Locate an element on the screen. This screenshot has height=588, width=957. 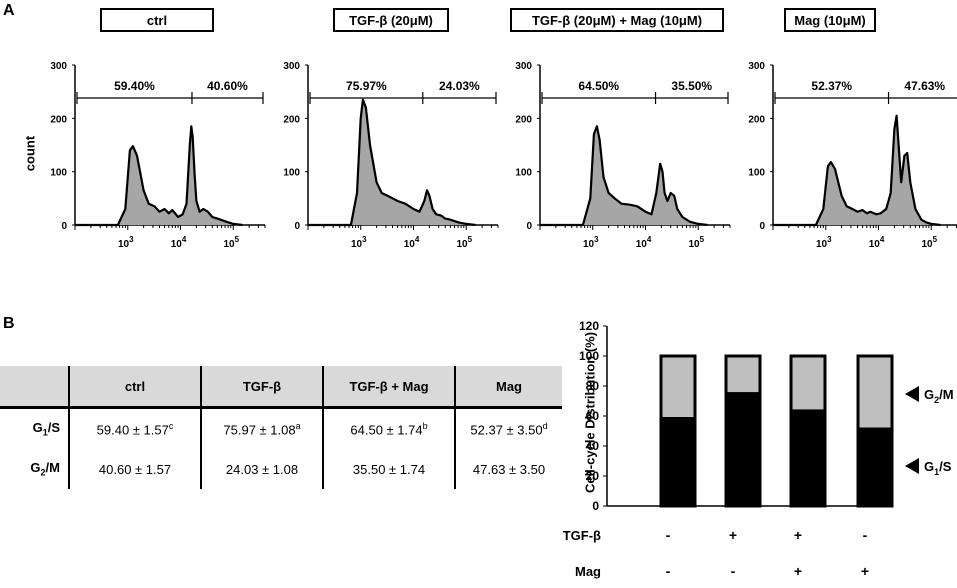
condition-box-tgf-mag: TGF-β (20μM) + Mag (10μM) is located at coordinates (617, 20).